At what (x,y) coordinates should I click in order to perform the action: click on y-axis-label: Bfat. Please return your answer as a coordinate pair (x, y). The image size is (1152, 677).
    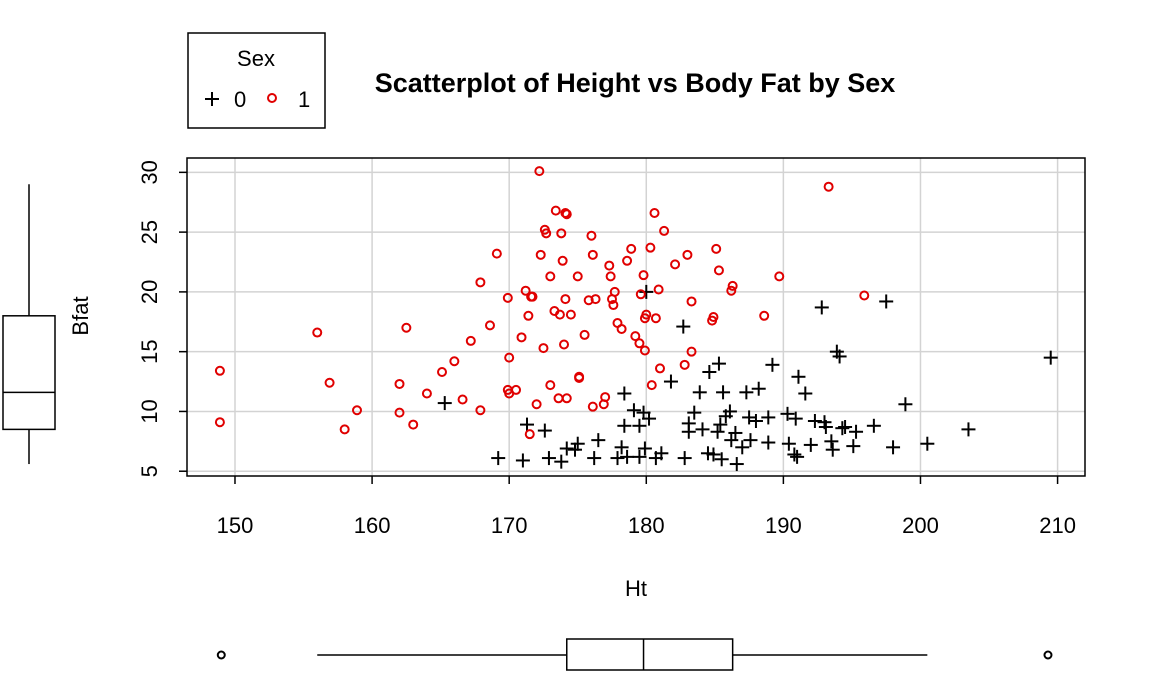
    Looking at the image, I should click on (80, 315).